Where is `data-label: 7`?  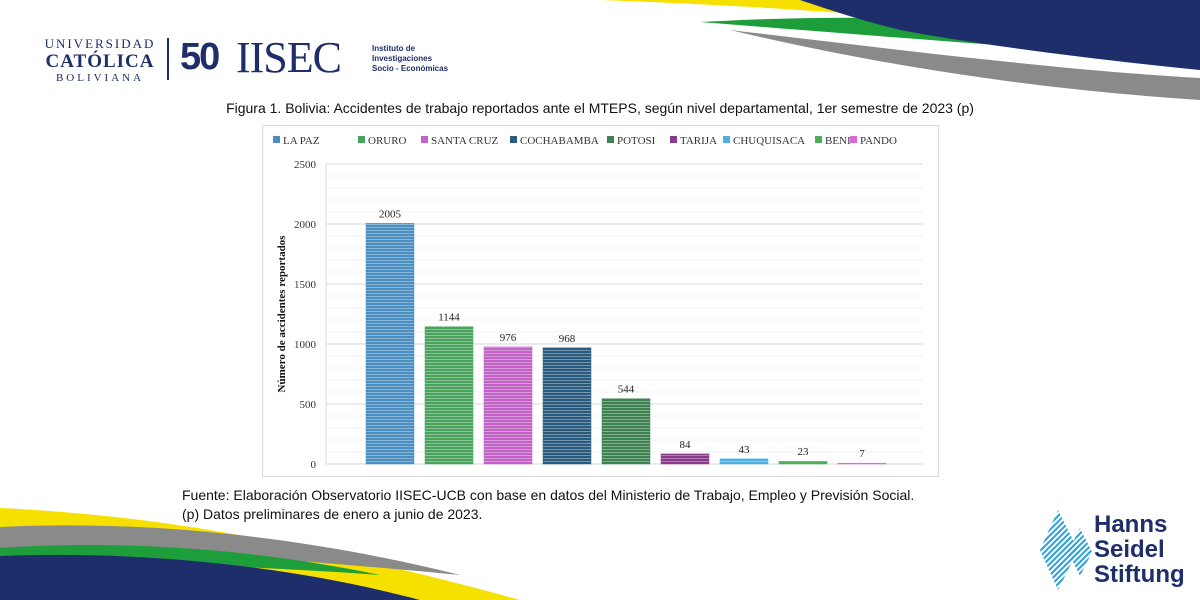
data-label: 7 is located at coordinates (862, 454).